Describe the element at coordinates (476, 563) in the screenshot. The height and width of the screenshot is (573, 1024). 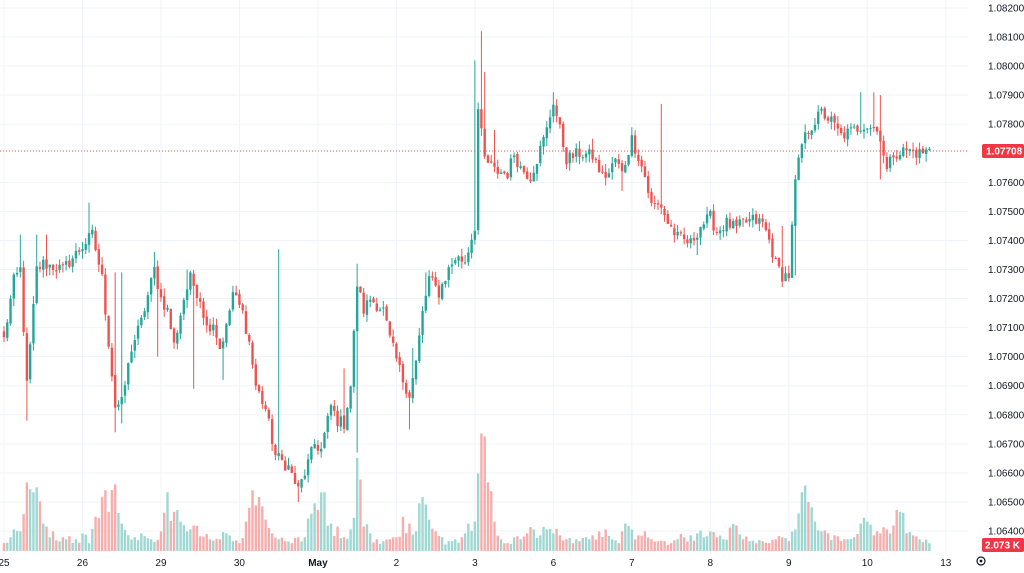
I see `x-axis: 25 26 29 30 May 2 3 6 7 8 9 10 13` at that location.